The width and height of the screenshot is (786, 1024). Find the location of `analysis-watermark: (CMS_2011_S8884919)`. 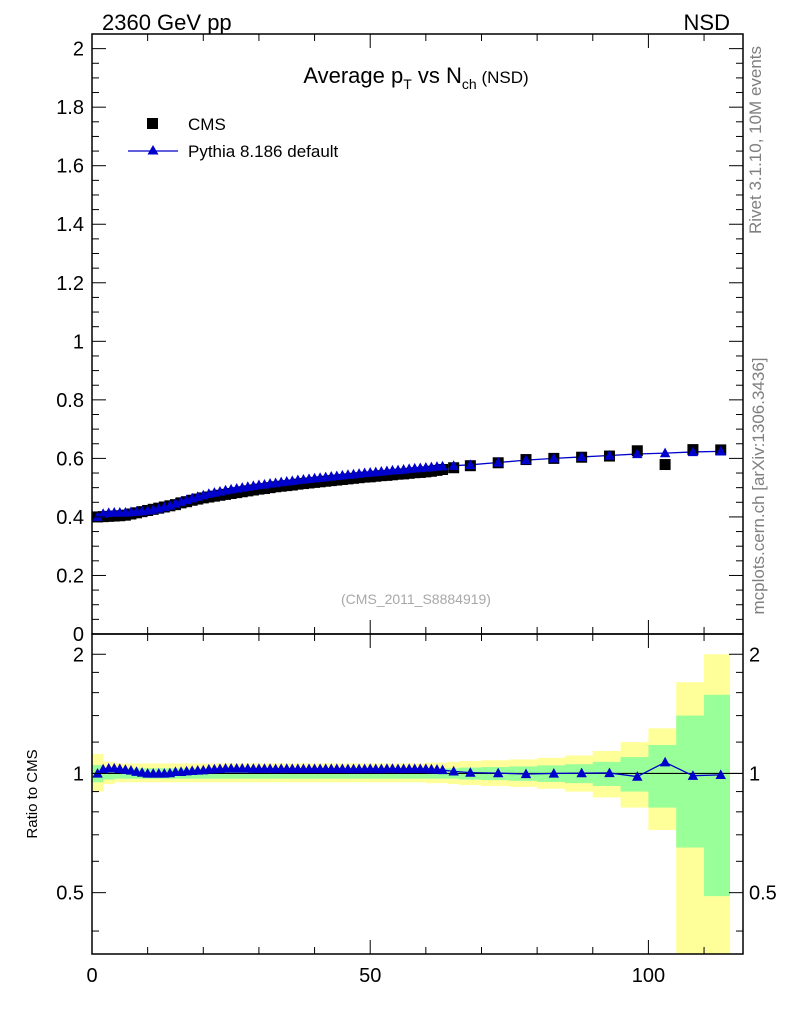

analysis-watermark: (CMS_2011_S8884919) is located at coordinates (416, 599).